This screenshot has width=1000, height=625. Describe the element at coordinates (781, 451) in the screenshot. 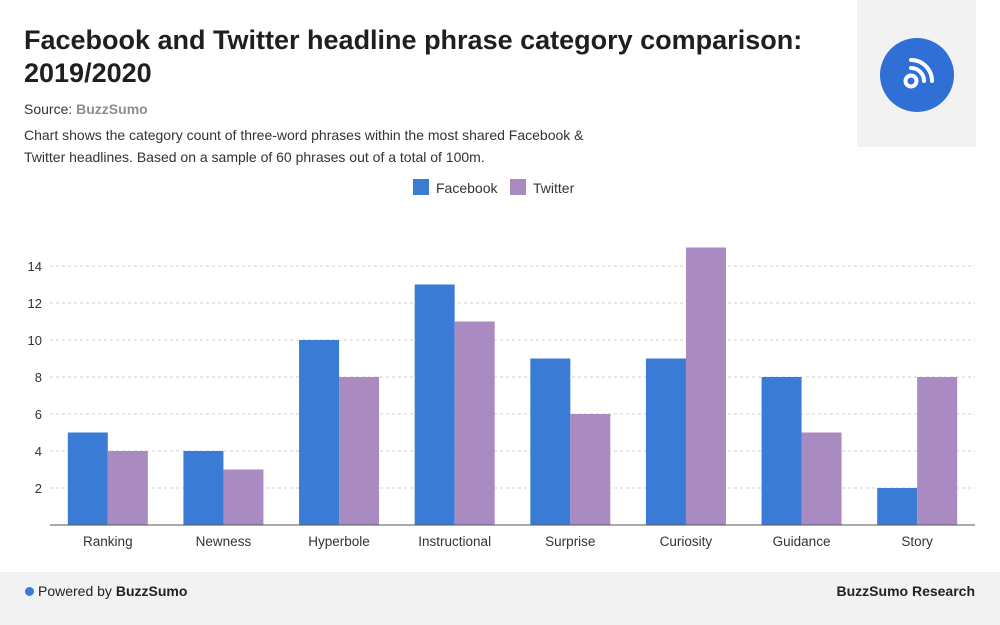

I see `bar-facebook-guidance` at that location.